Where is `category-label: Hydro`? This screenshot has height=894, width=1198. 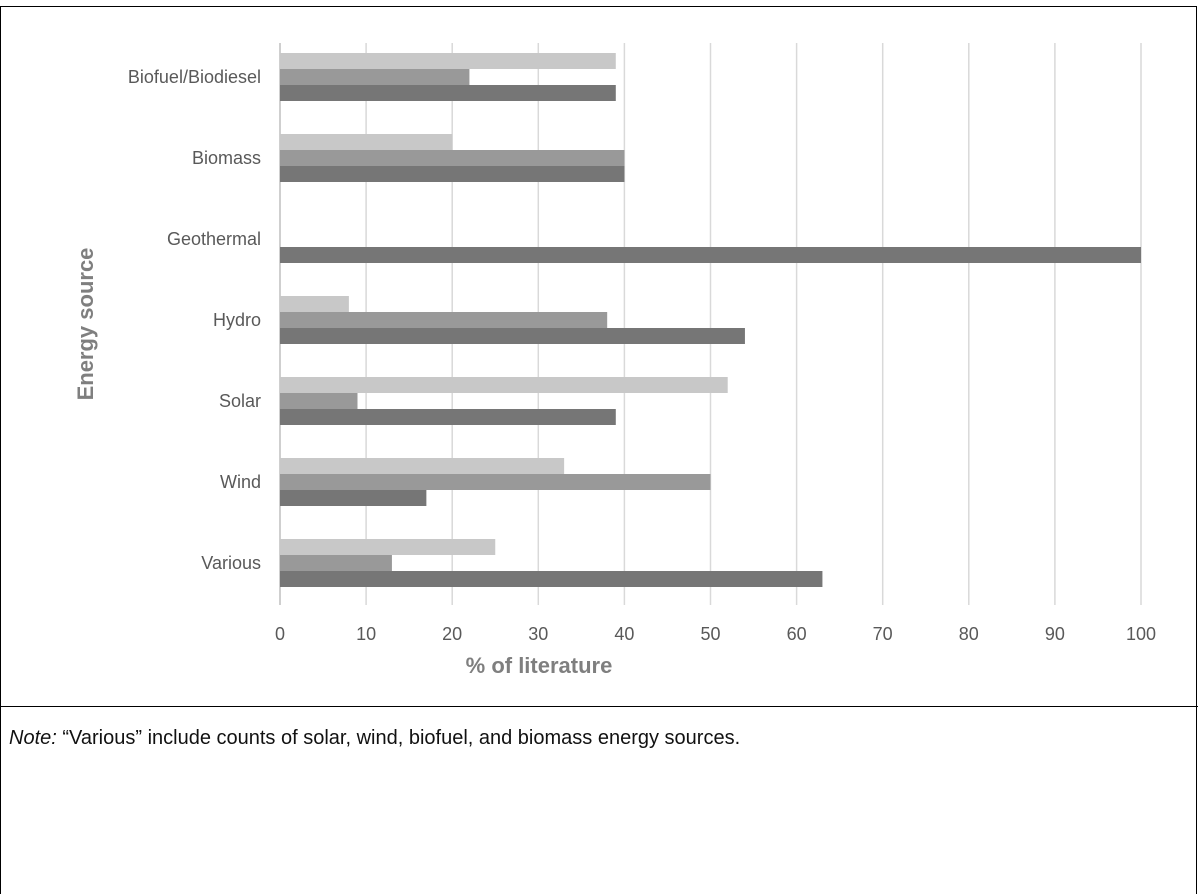
category-label: Hydro is located at coordinates (237, 320).